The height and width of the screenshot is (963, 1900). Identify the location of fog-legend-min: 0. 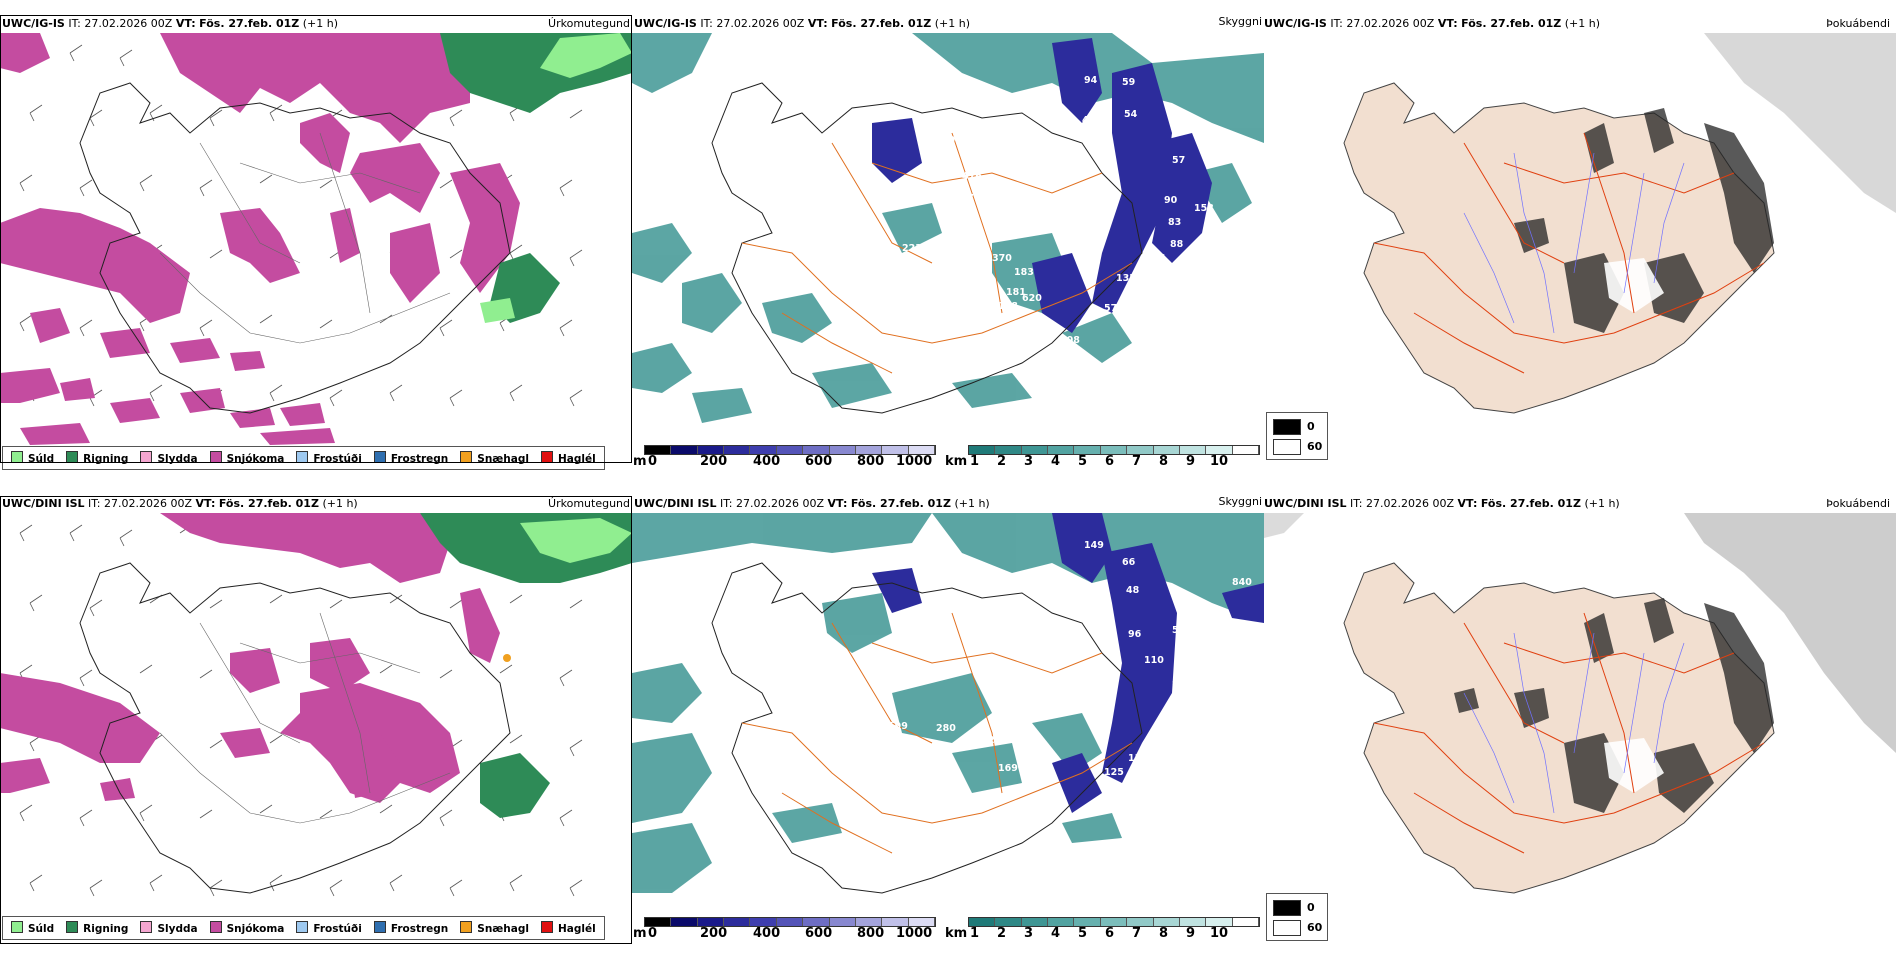
(1311, 426).